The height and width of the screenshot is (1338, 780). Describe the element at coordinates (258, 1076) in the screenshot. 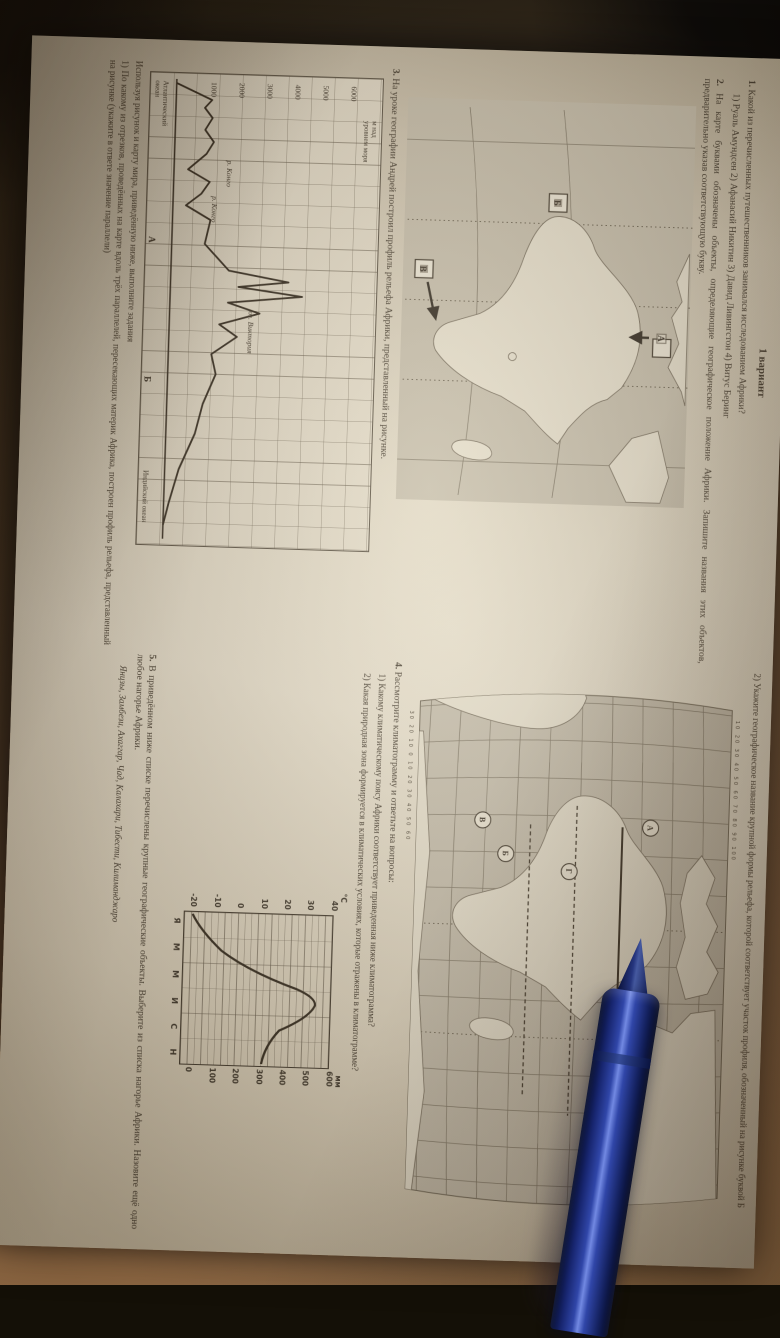

I see `precip-300: 300` at that location.